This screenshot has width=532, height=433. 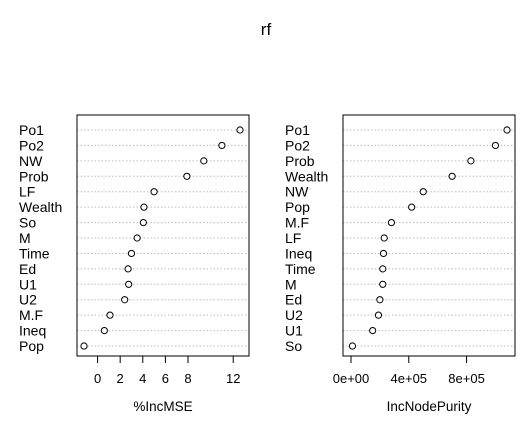 I want to click on x-tick-label: 8, so click(x=187, y=378).